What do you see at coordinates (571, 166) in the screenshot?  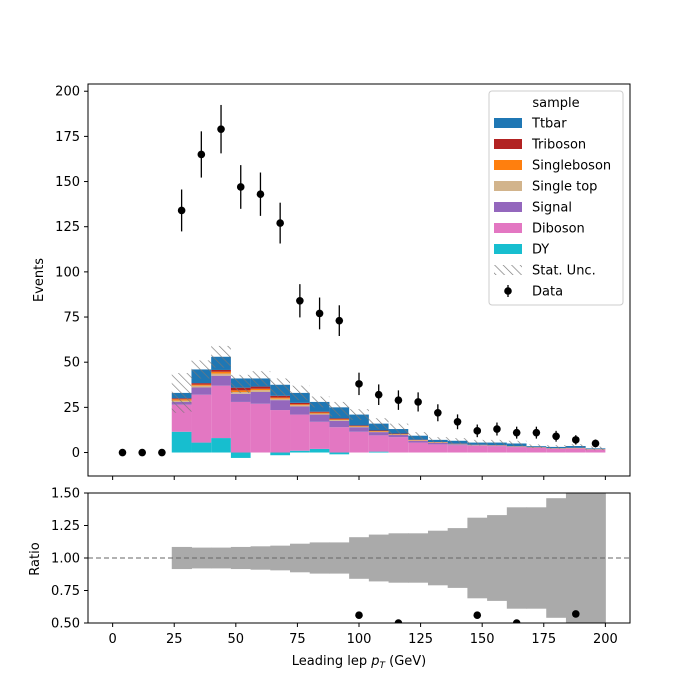 I see `legend-label: Singleboson` at bounding box center [571, 166].